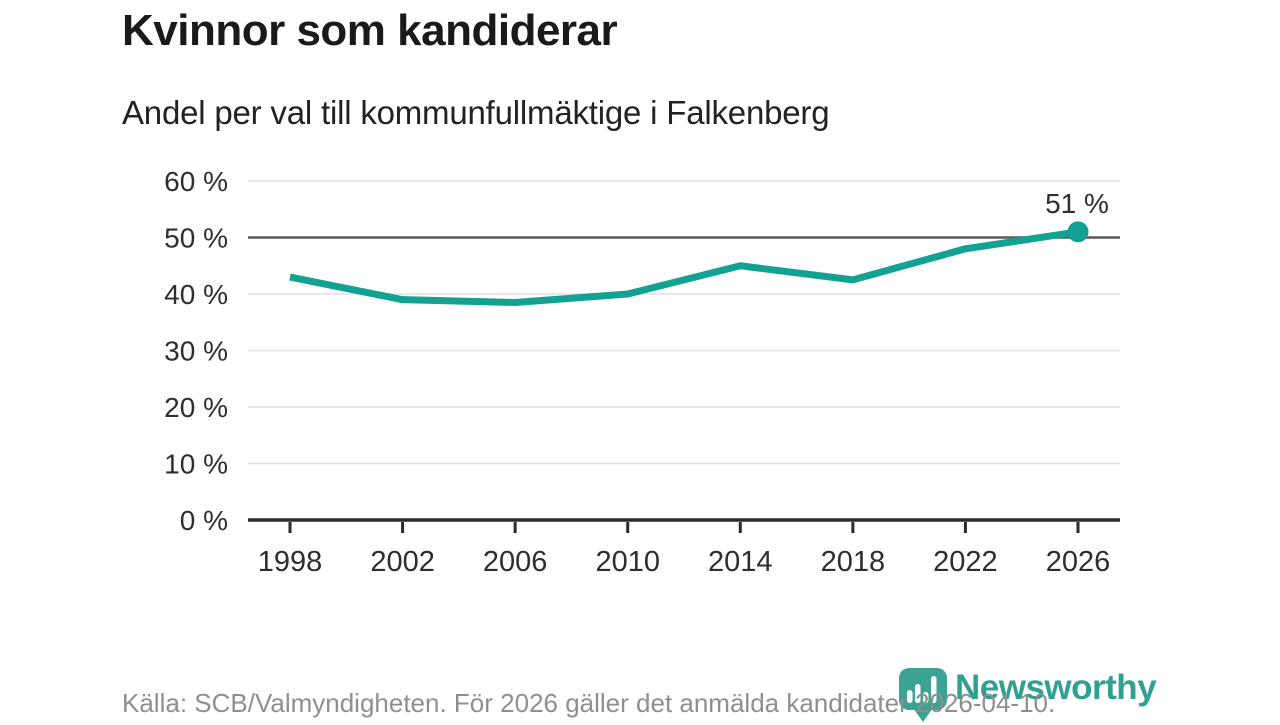 This screenshot has height=725, width=1280. Describe the element at coordinates (853, 562) in the screenshot. I see `x-axis-tick-label: 2018` at that location.